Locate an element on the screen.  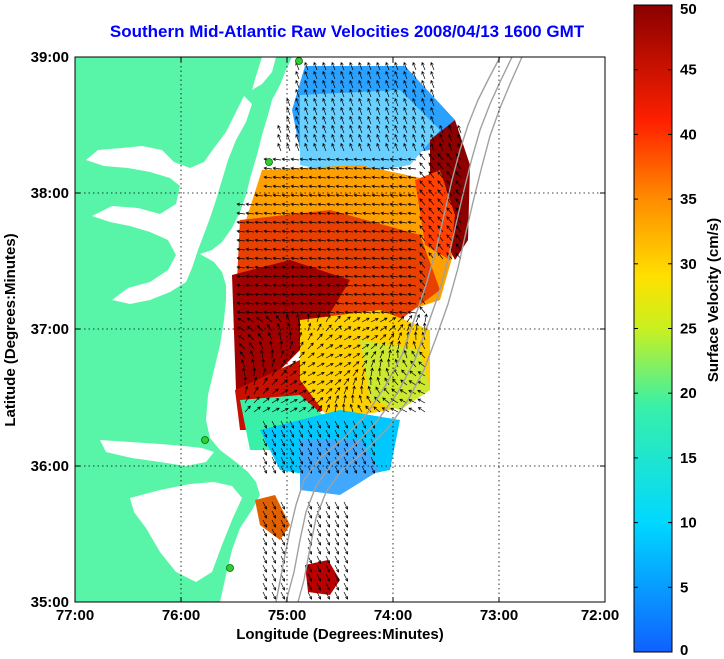
y-tick-label: 35:00 is located at coordinates (50, 602).